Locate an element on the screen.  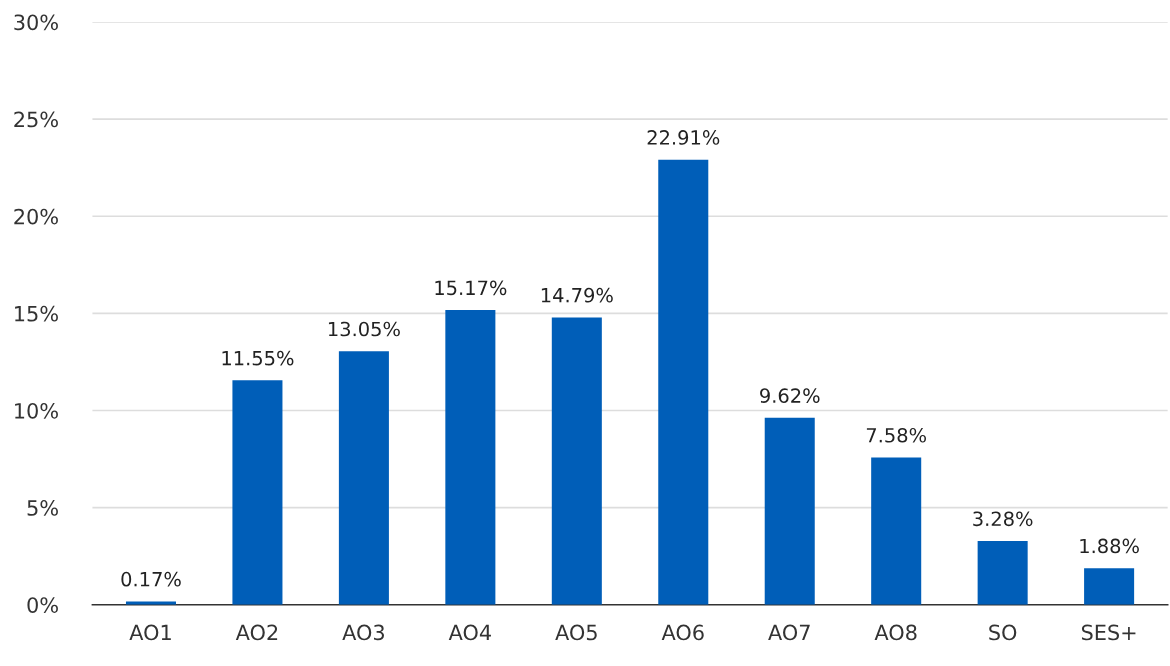
y-tick-label: 0% is located at coordinates (42, 605).